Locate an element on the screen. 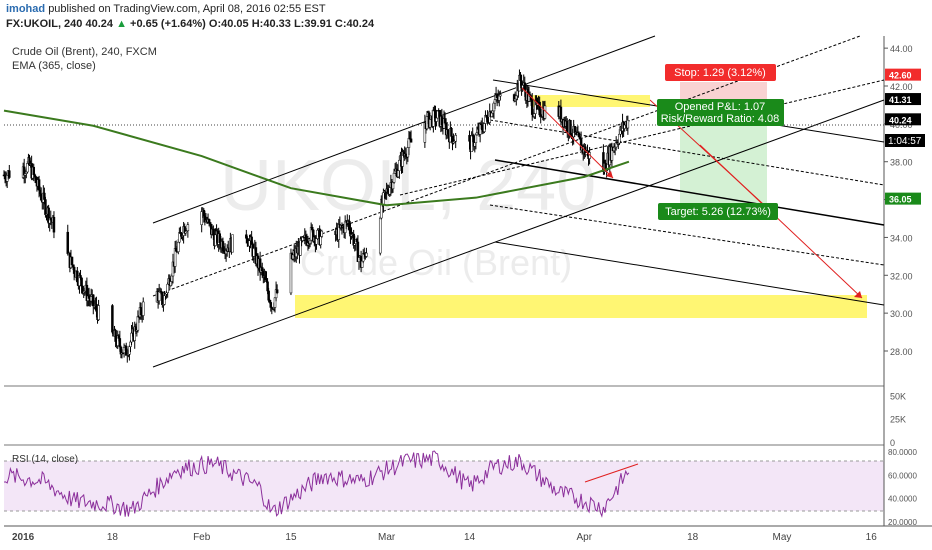  time-tick-label: 2016 is located at coordinates (23, 537).